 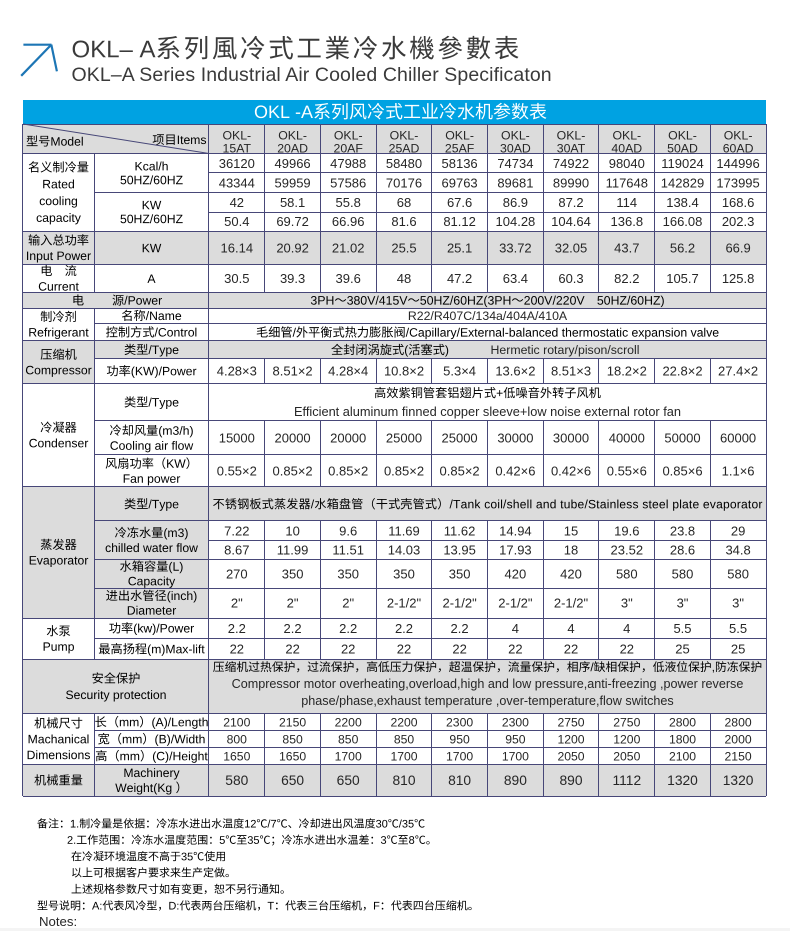 What do you see at coordinates (565, 350) in the screenshot?
I see `svg-text: Hermetic rotary/pison/scroll` at bounding box center [565, 350].